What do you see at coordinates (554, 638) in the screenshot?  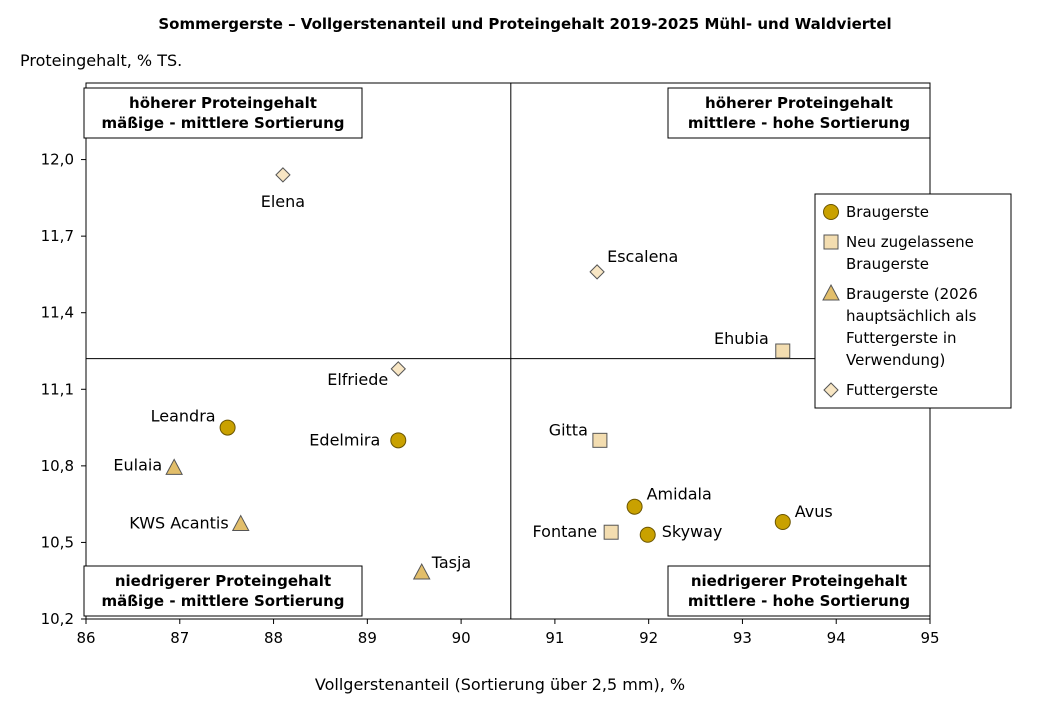 I see `x-tick-label: 91` at bounding box center [554, 638].